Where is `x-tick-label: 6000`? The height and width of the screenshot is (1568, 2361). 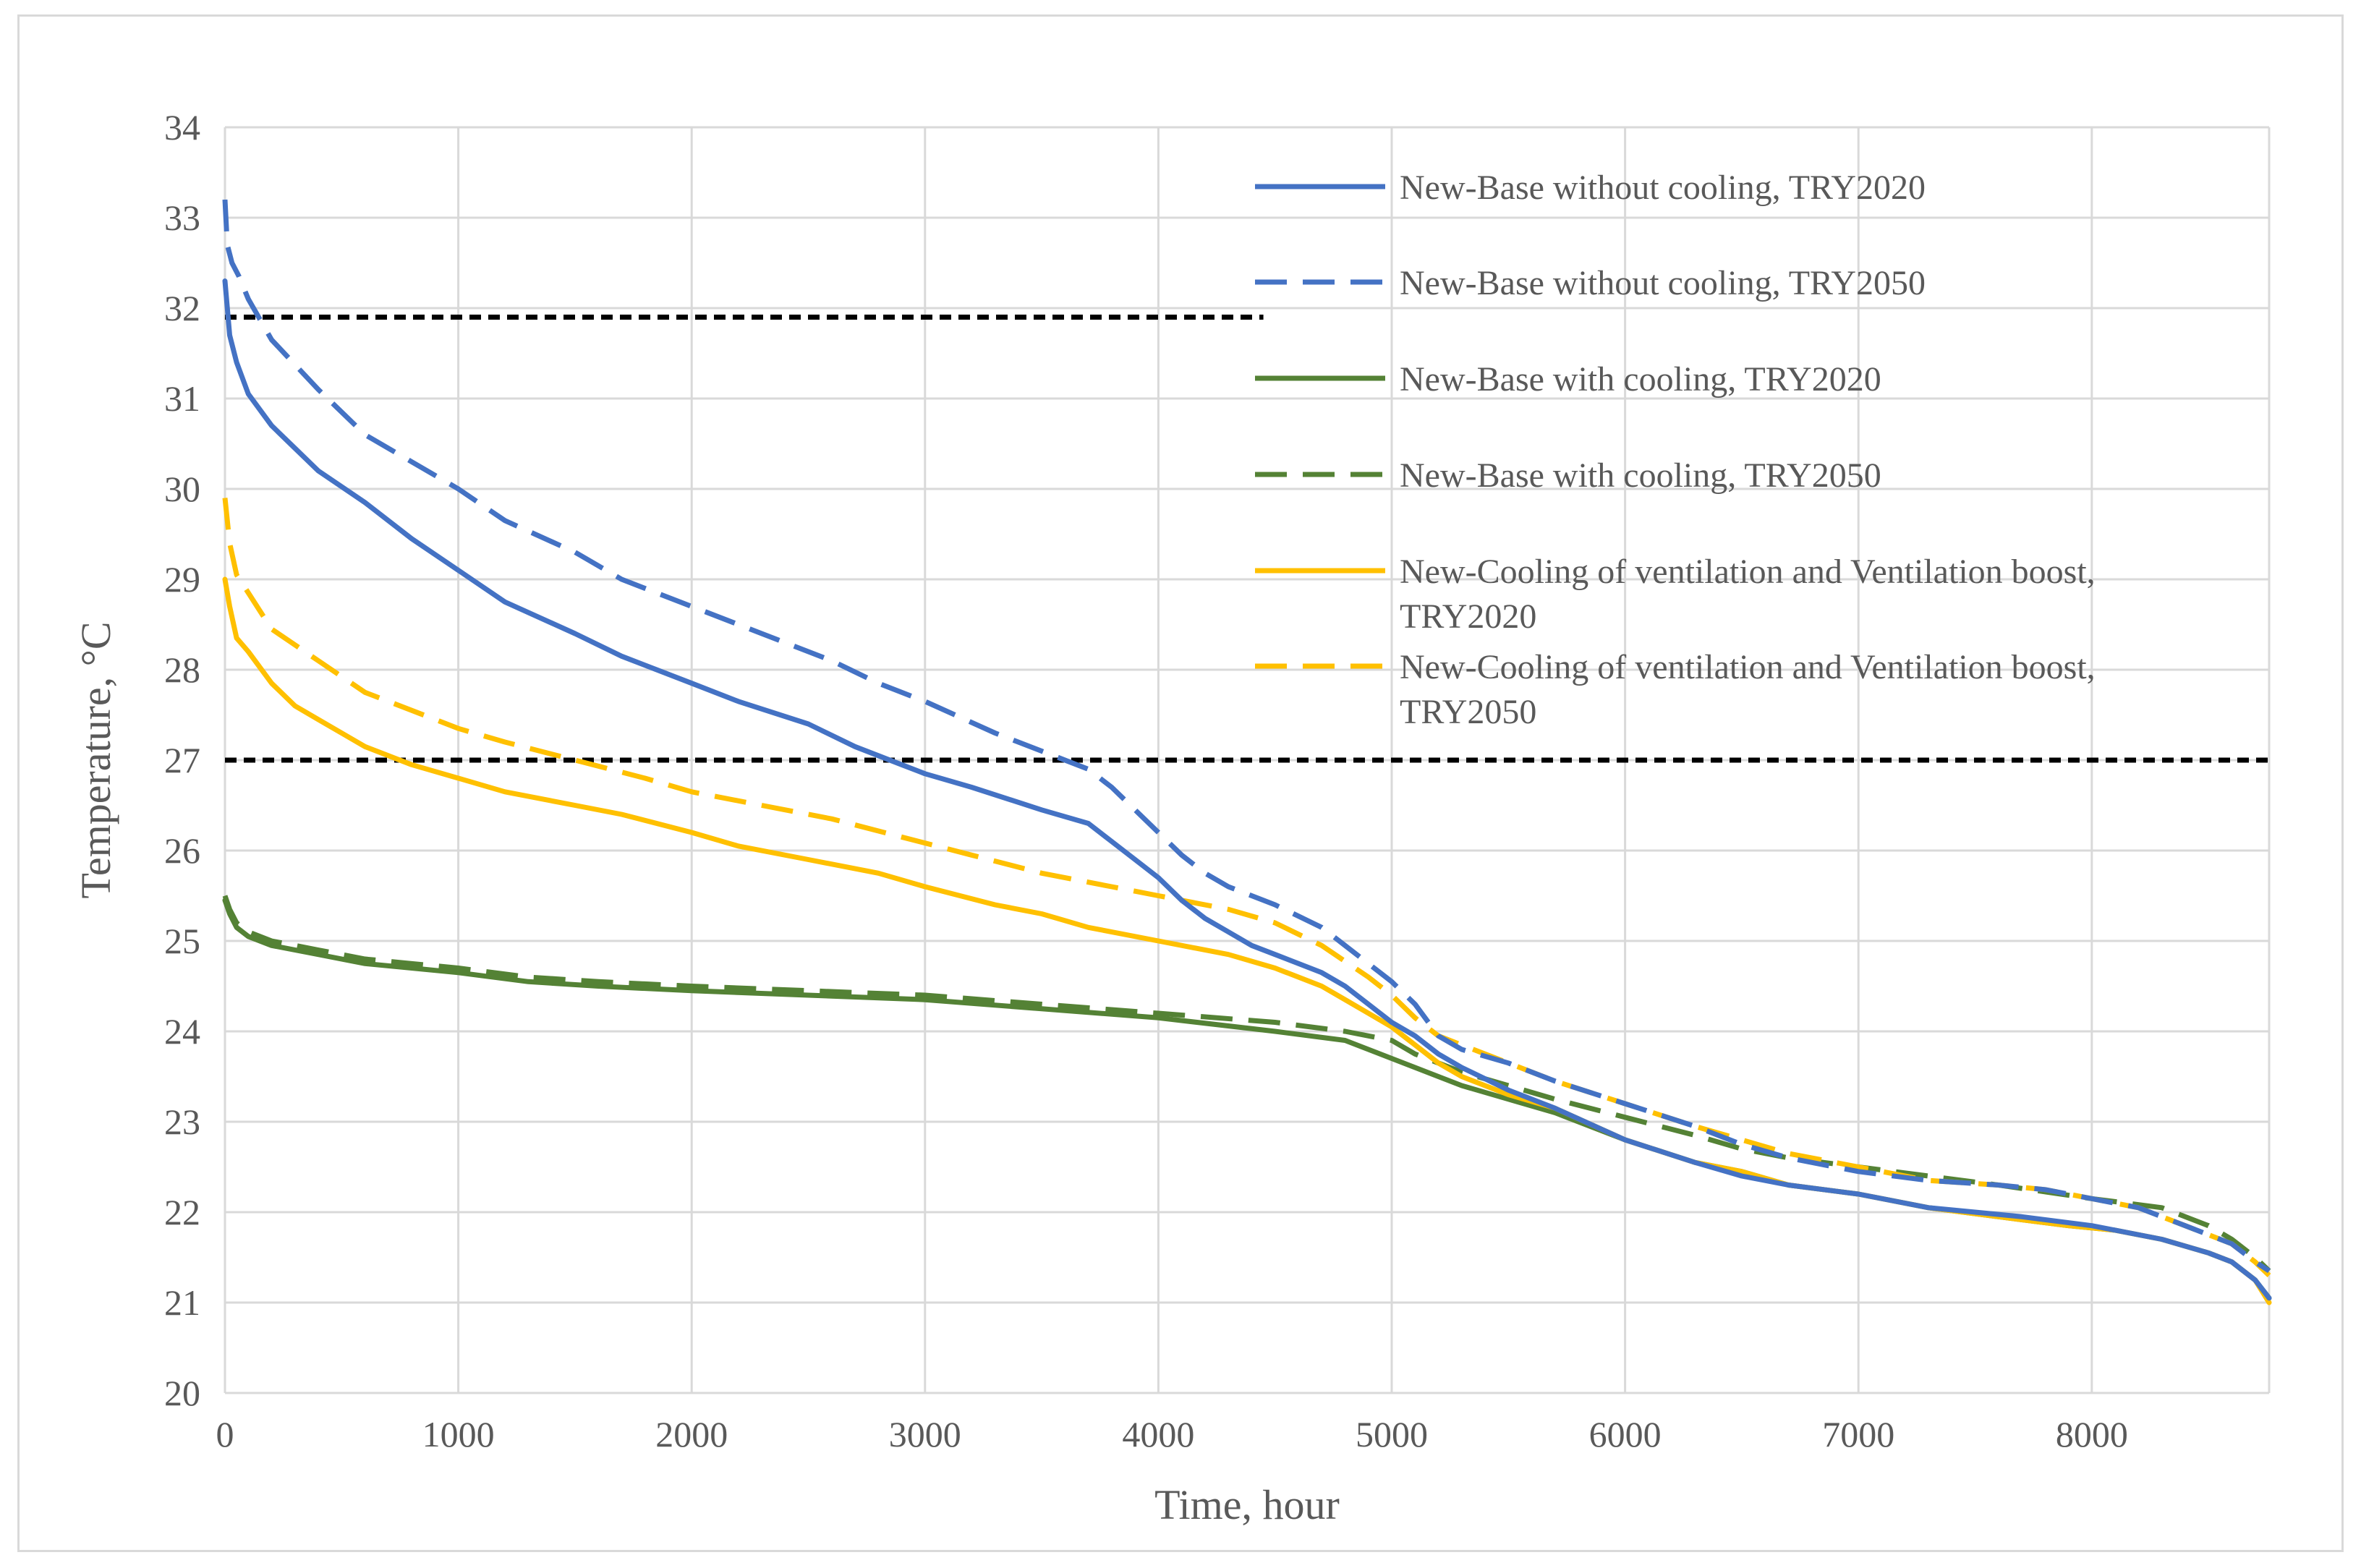 x-tick-label: 6000 is located at coordinates (1626, 1434).